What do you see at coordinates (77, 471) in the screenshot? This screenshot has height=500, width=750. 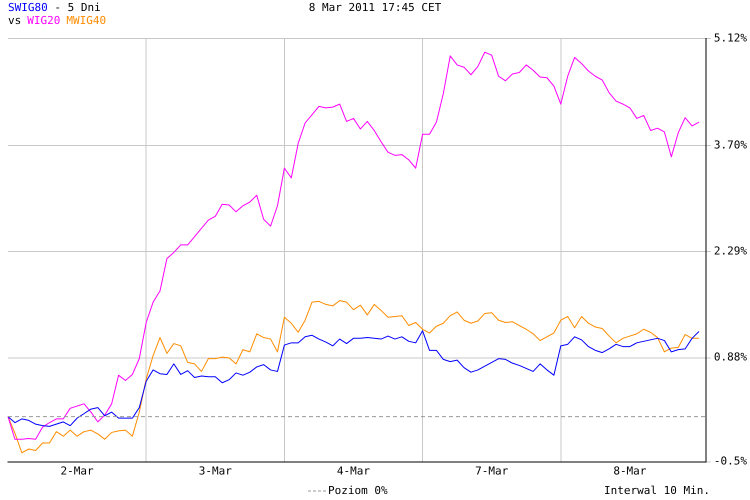 I see `x-tick-label: 2-Mar` at bounding box center [77, 471].